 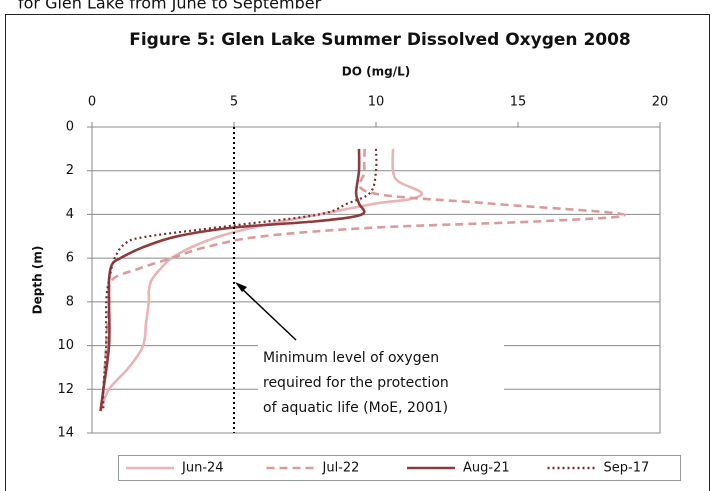 What do you see at coordinates (234, 102) in the screenshot?
I see `x-tick-label: 5` at bounding box center [234, 102].